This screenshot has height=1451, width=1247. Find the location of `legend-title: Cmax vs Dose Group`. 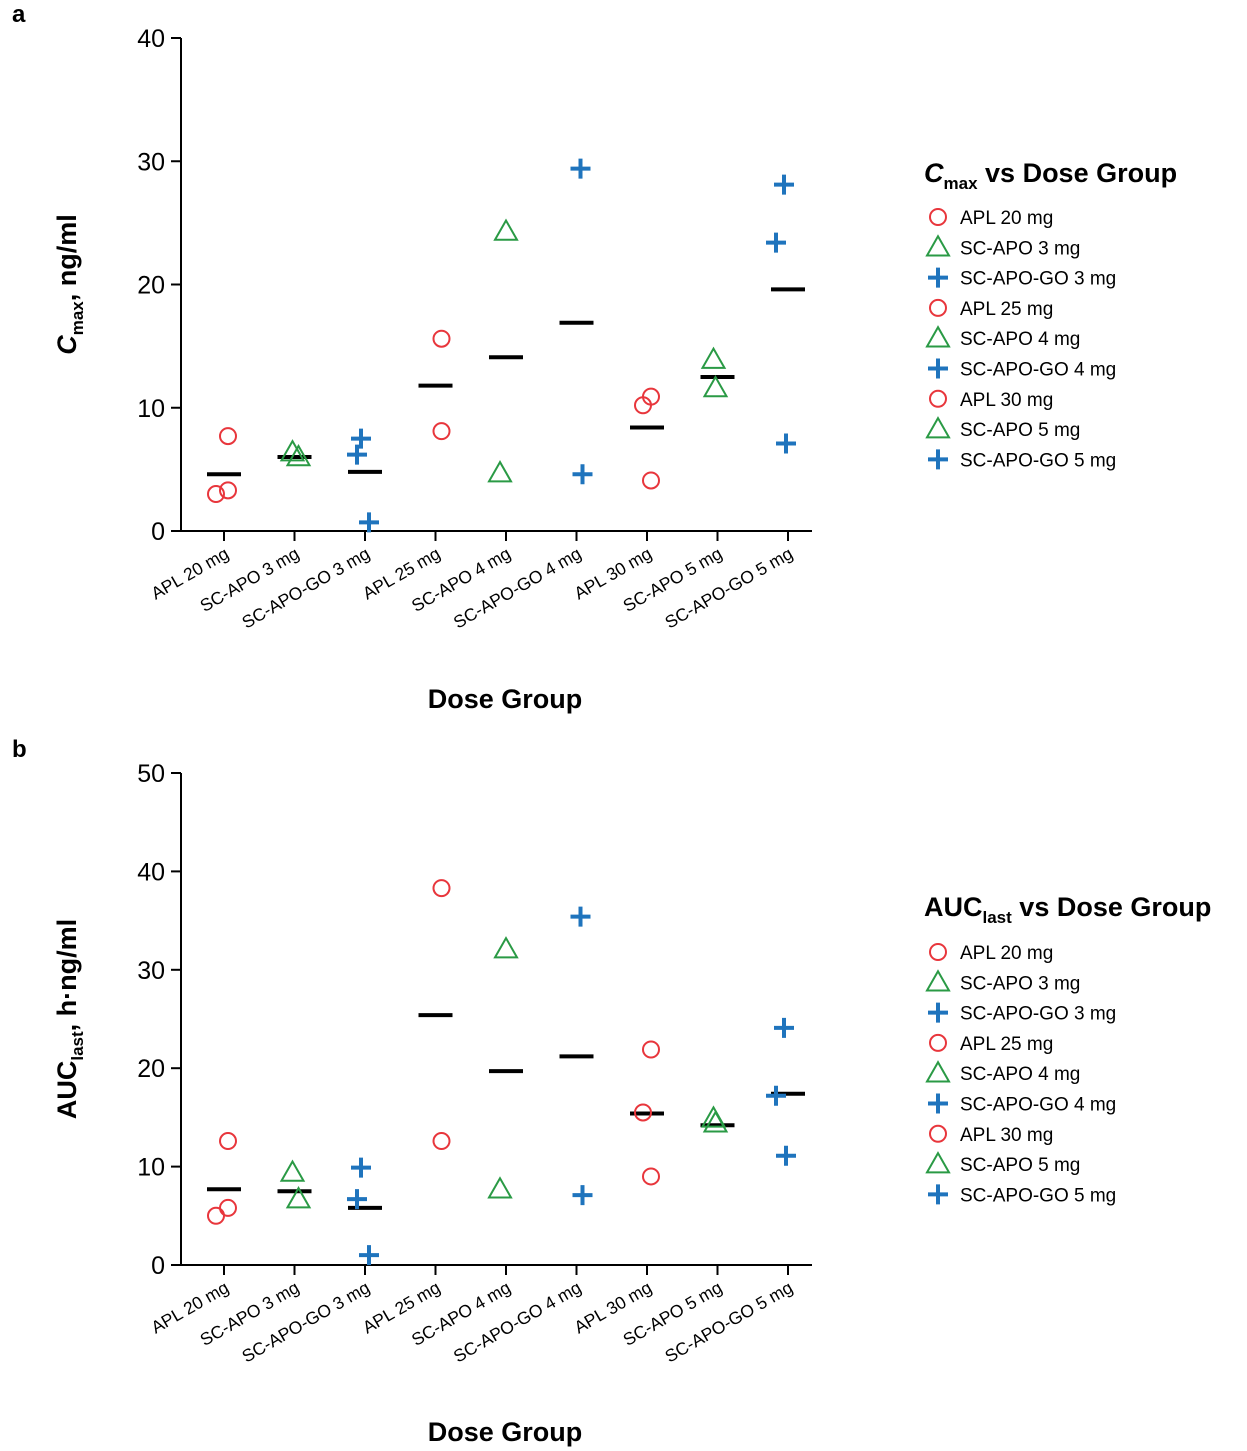

legend-title: Cmax vs Dose Group is located at coordinates (1050, 175).